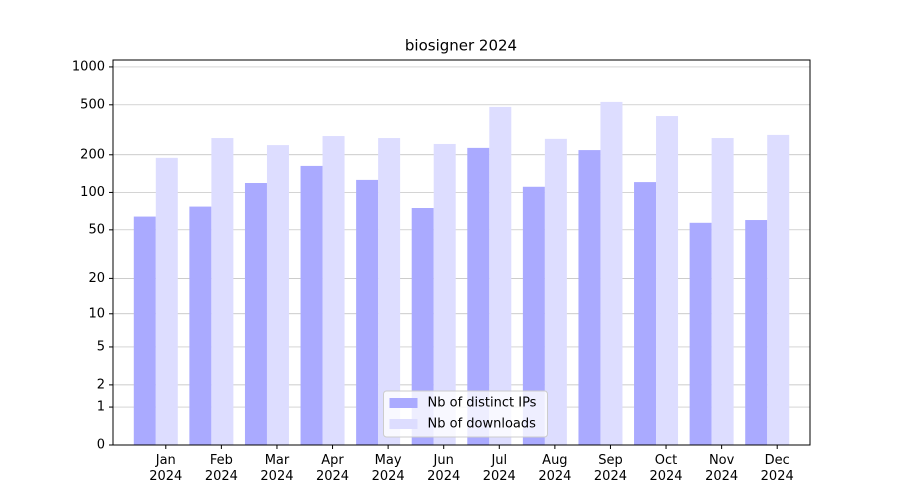 This screenshot has height=500, width=900. I want to click on y-tick-label: 5, so click(101, 346).